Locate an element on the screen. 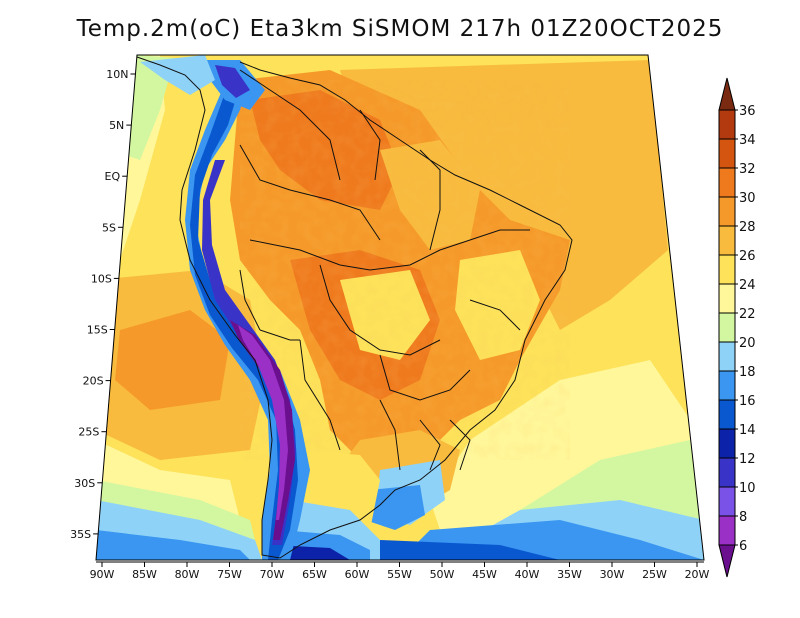 The width and height of the screenshot is (800, 618). lon-tick: 25W is located at coordinates (654, 571).